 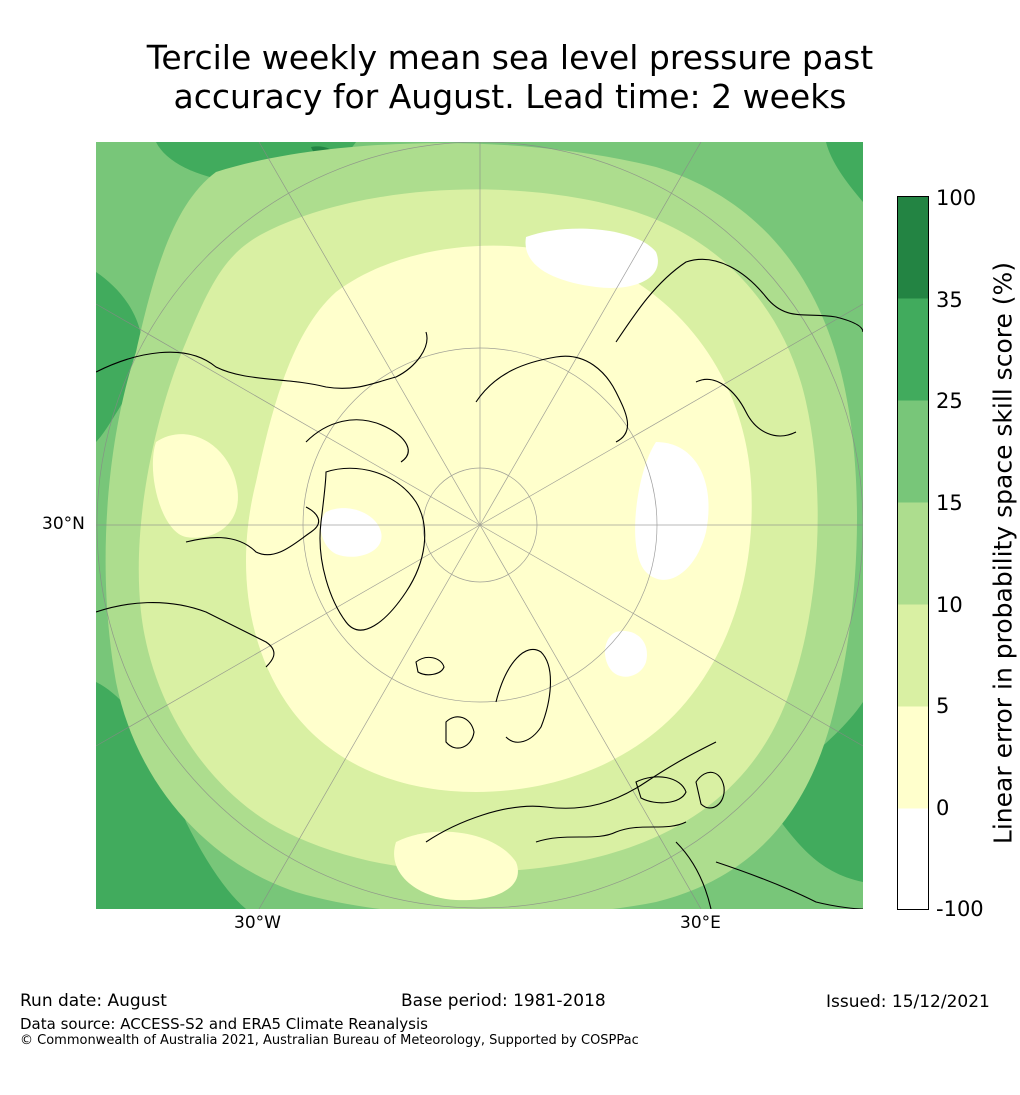 What do you see at coordinates (943, 808) in the screenshot?
I see `colorbar-tick-0: 0` at bounding box center [943, 808].